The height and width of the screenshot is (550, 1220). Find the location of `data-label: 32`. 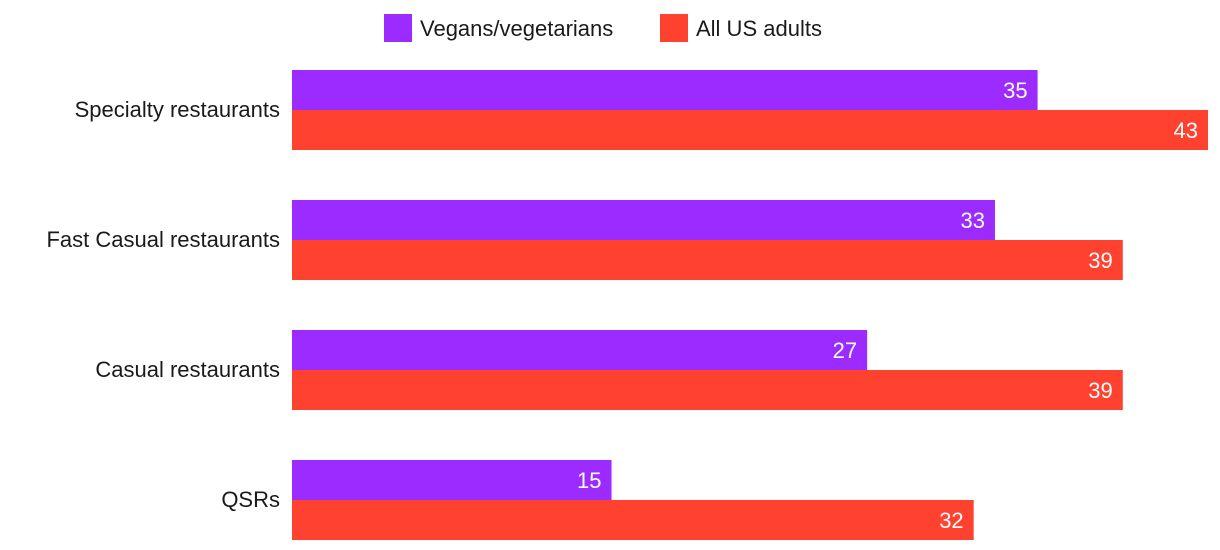

data-label: 32 is located at coordinates (951, 520).